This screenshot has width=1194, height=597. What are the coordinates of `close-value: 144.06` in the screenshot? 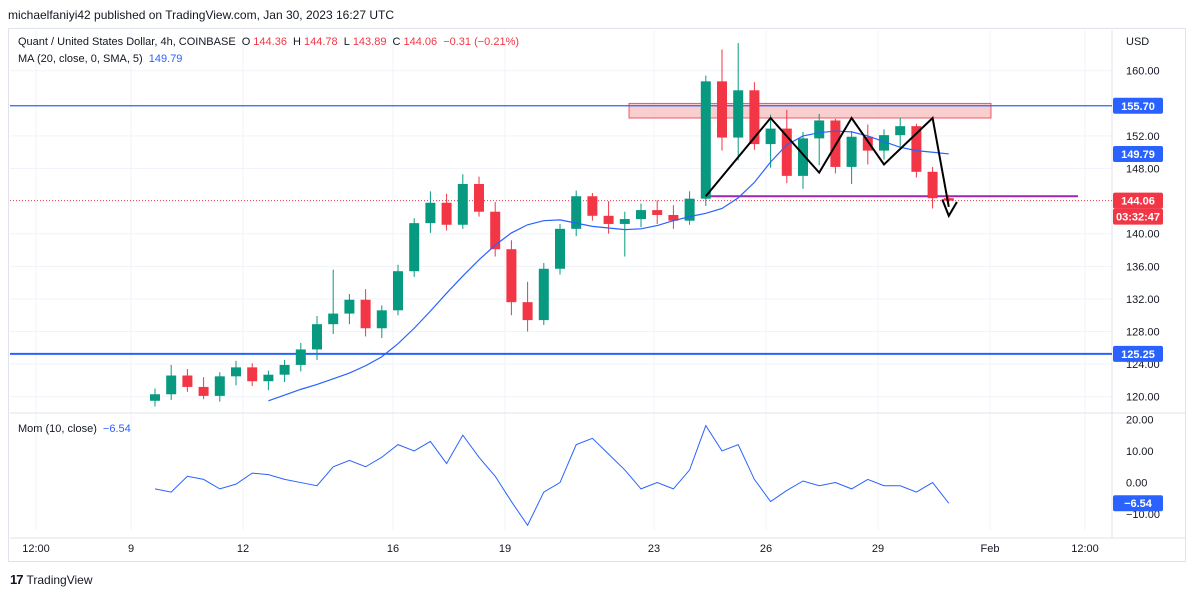 It's located at (420, 42).